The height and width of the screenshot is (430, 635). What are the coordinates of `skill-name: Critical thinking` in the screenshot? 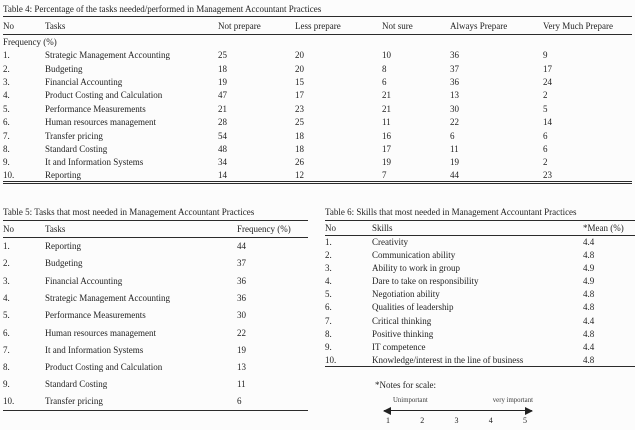 It's located at (402, 320).